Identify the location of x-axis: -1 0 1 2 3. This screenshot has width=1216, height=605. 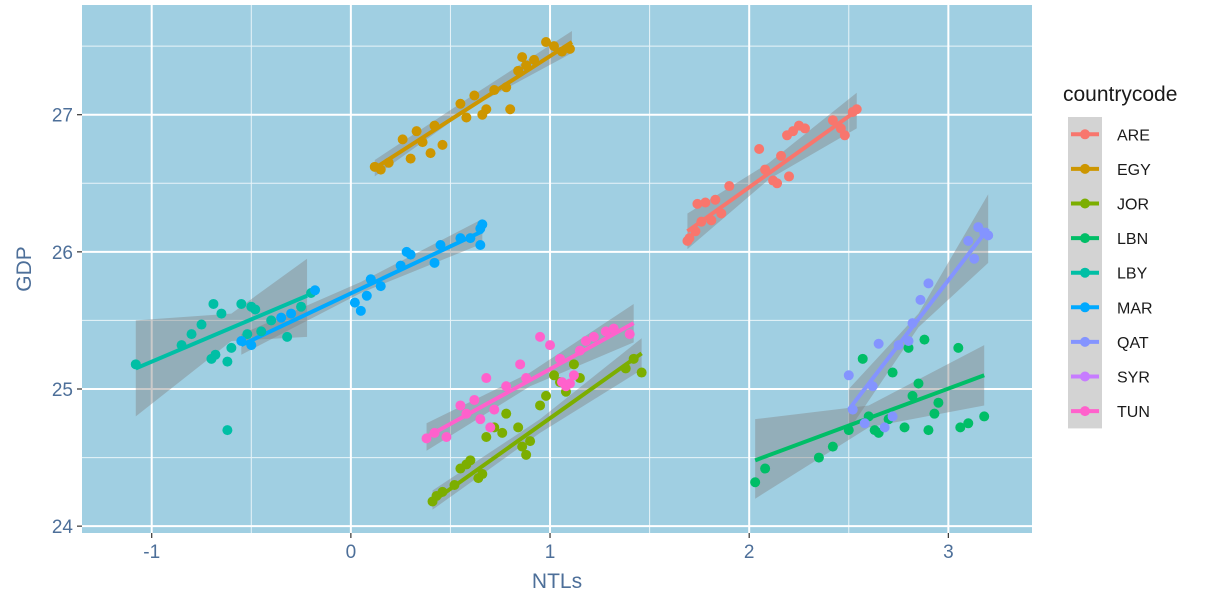
(548, 548).